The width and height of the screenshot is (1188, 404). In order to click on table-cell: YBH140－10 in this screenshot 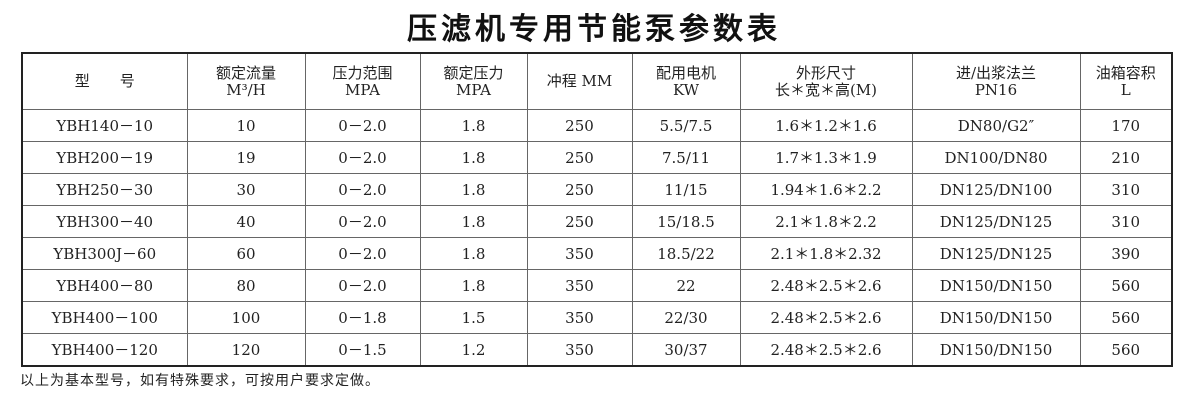, I will do `click(104, 125)`.